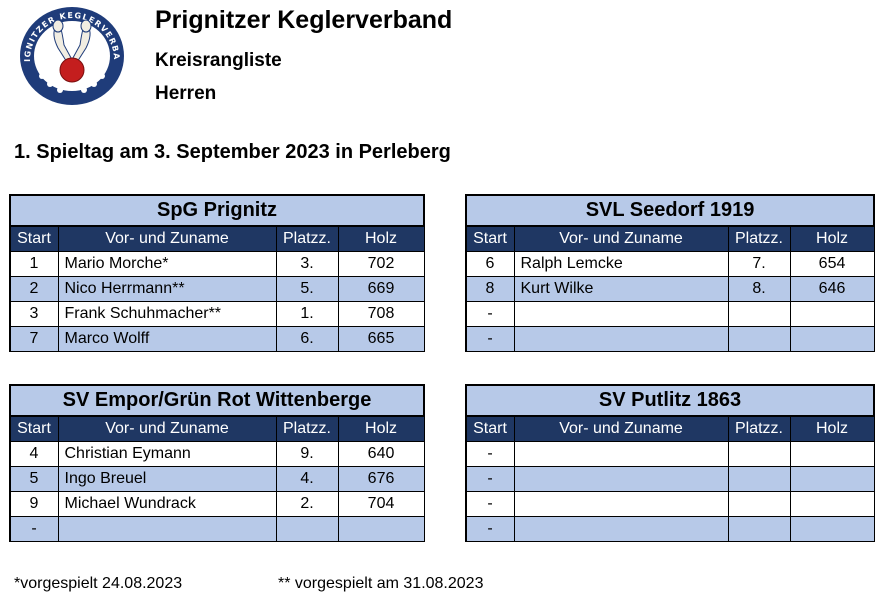 The image size is (880, 603). Describe the element at coordinates (217, 400) in the screenshot. I see `team-title: SV Empor/Grün Rot Wittenberge` at that location.